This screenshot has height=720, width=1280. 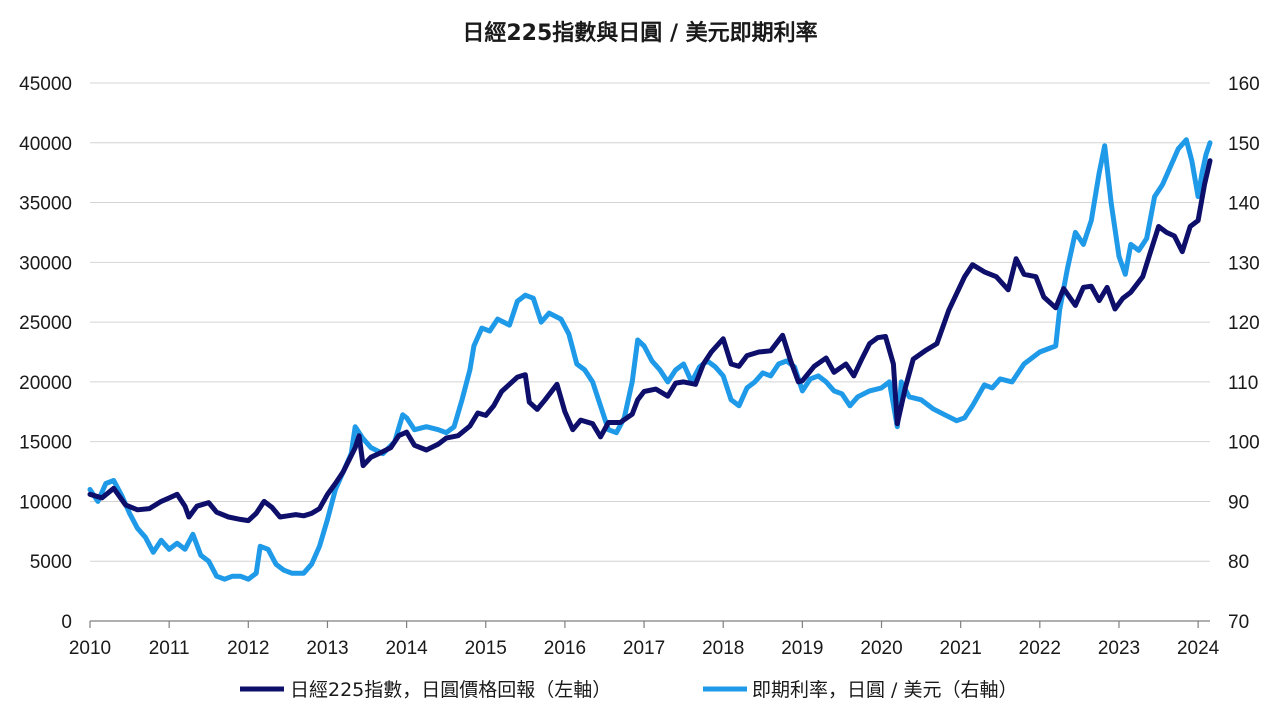 I want to click on y-left-tick-label: 5000, so click(x=51, y=562).